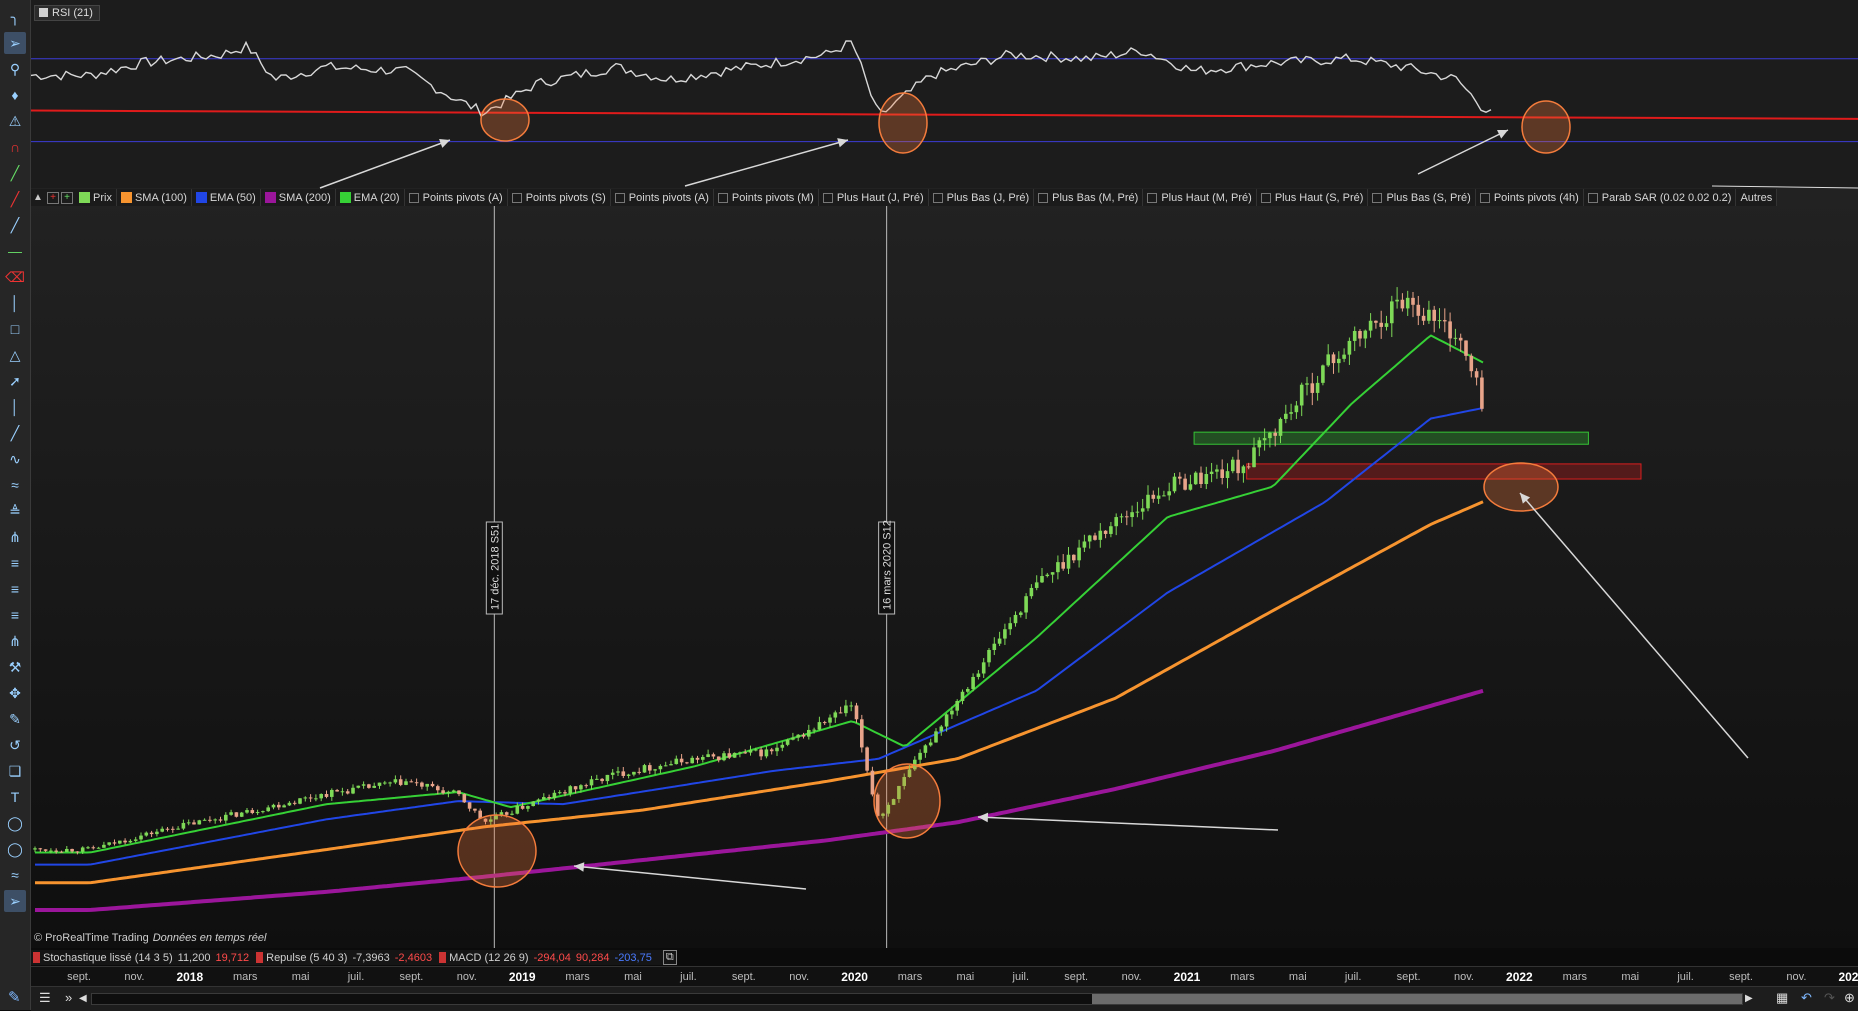  I want to click on indicator-item: MACD (12 26 9) -294,04 90,284 -203,75, so click(547, 958).